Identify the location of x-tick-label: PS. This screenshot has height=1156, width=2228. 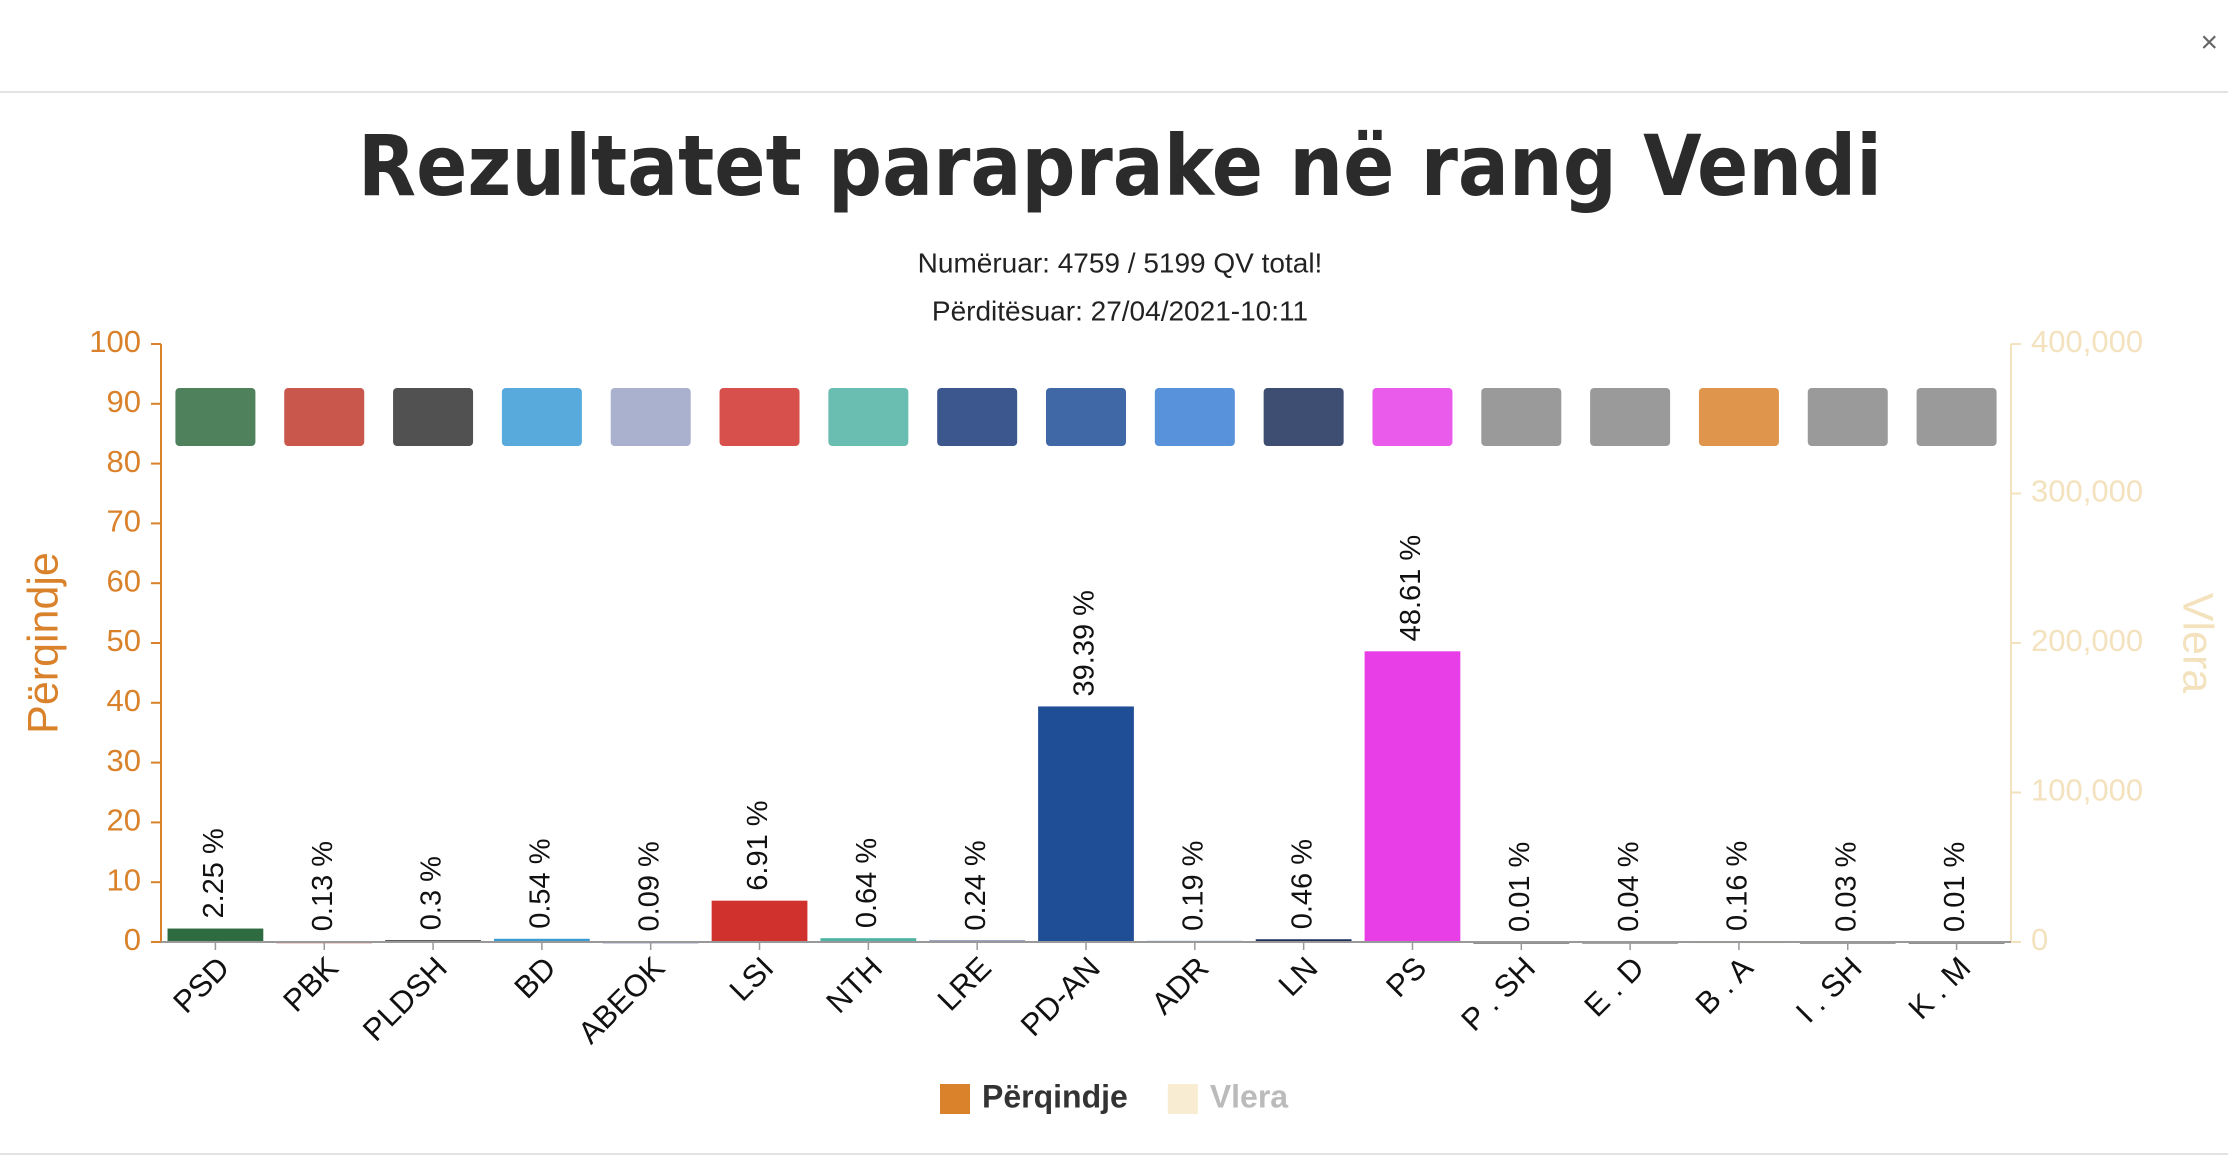
(1406, 977).